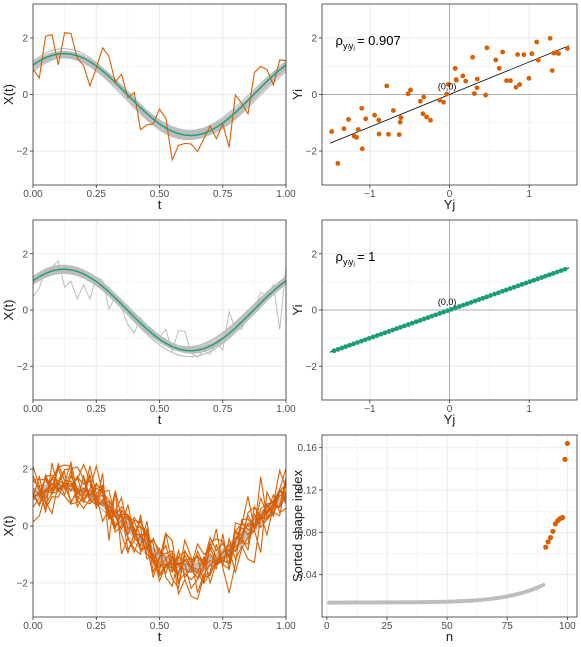  I want to click on y-tick-label: 0.16, so click(308, 448).